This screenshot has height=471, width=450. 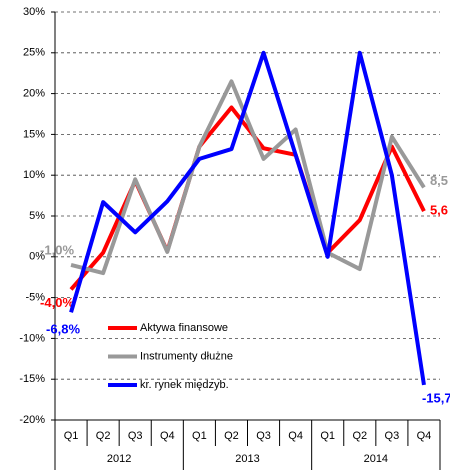 I want to click on y-tick-label: 25%, so click(x=34, y=53).